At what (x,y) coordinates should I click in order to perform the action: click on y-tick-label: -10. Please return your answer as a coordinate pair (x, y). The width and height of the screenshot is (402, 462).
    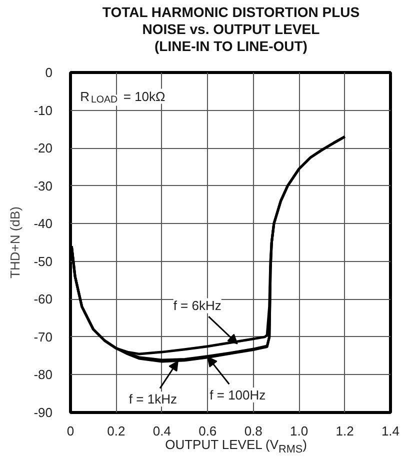
    Looking at the image, I should click on (43, 110).